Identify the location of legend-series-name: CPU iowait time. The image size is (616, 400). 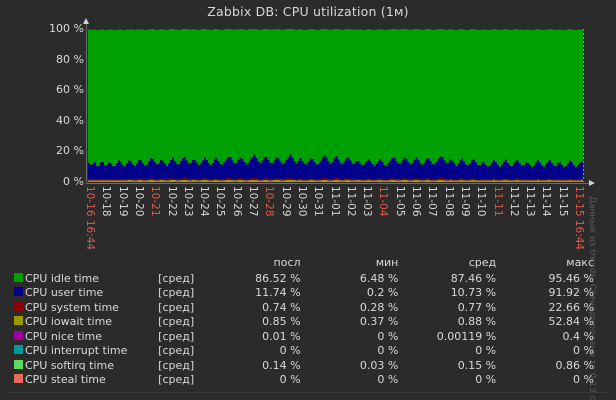
(68, 322).